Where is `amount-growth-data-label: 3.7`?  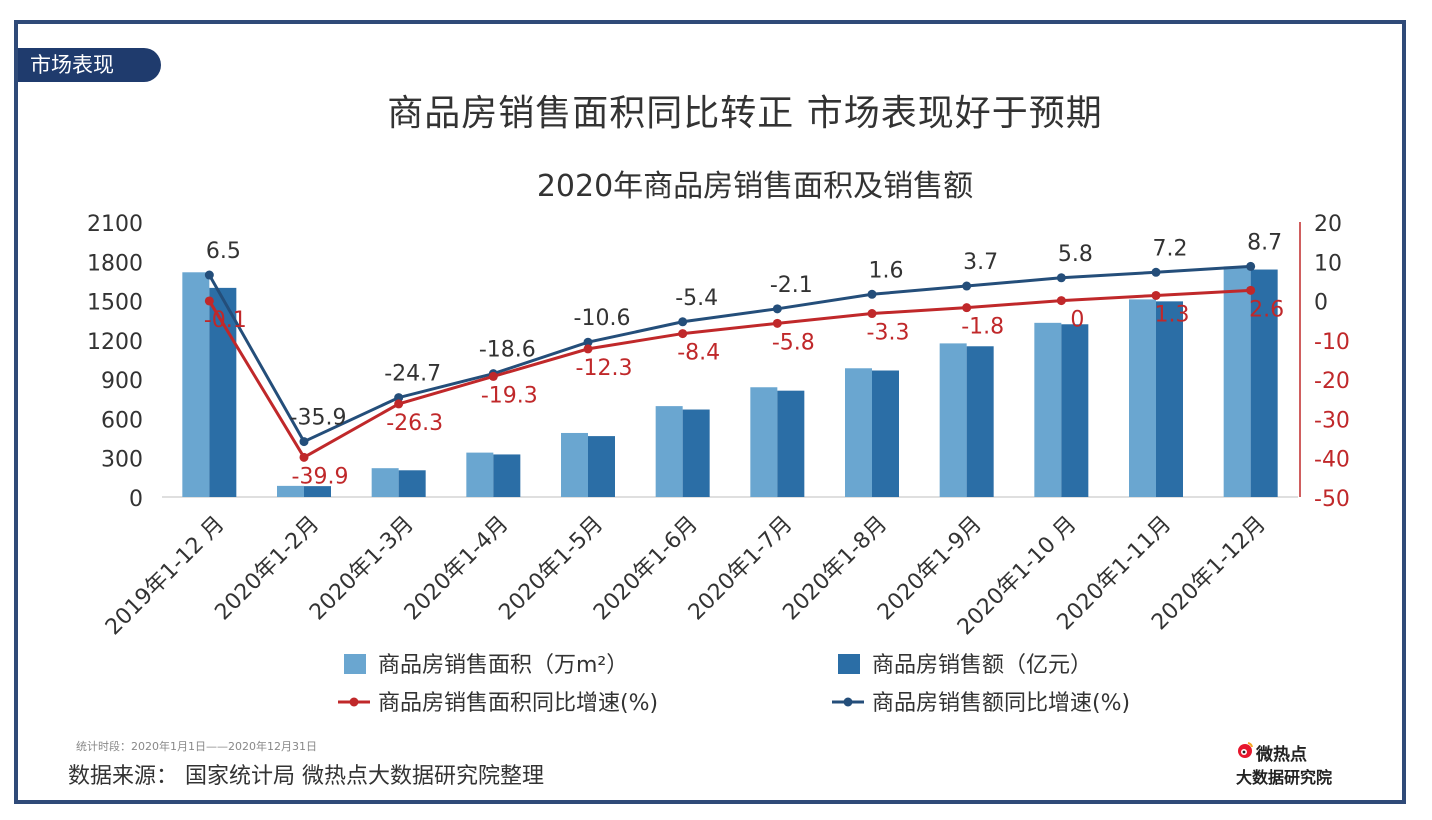 amount-growth-data-label: 3.7 is located at coordinates (980, 262).